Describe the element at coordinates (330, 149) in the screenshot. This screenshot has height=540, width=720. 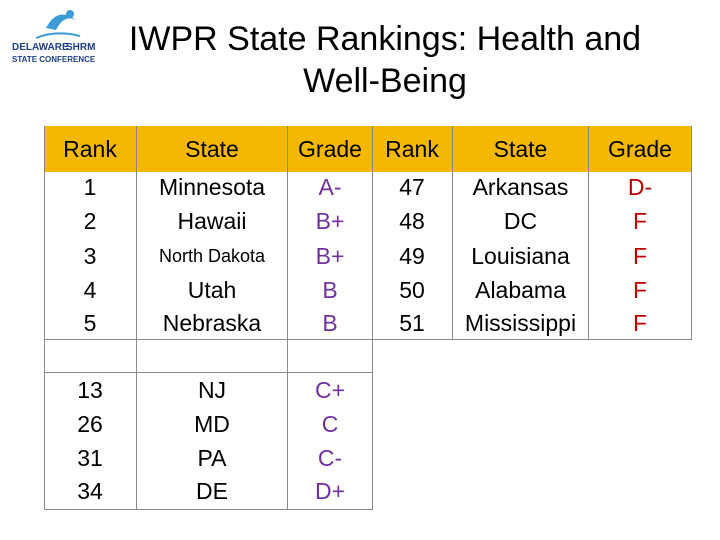
I see `header-grade-left: Grade` at that location.